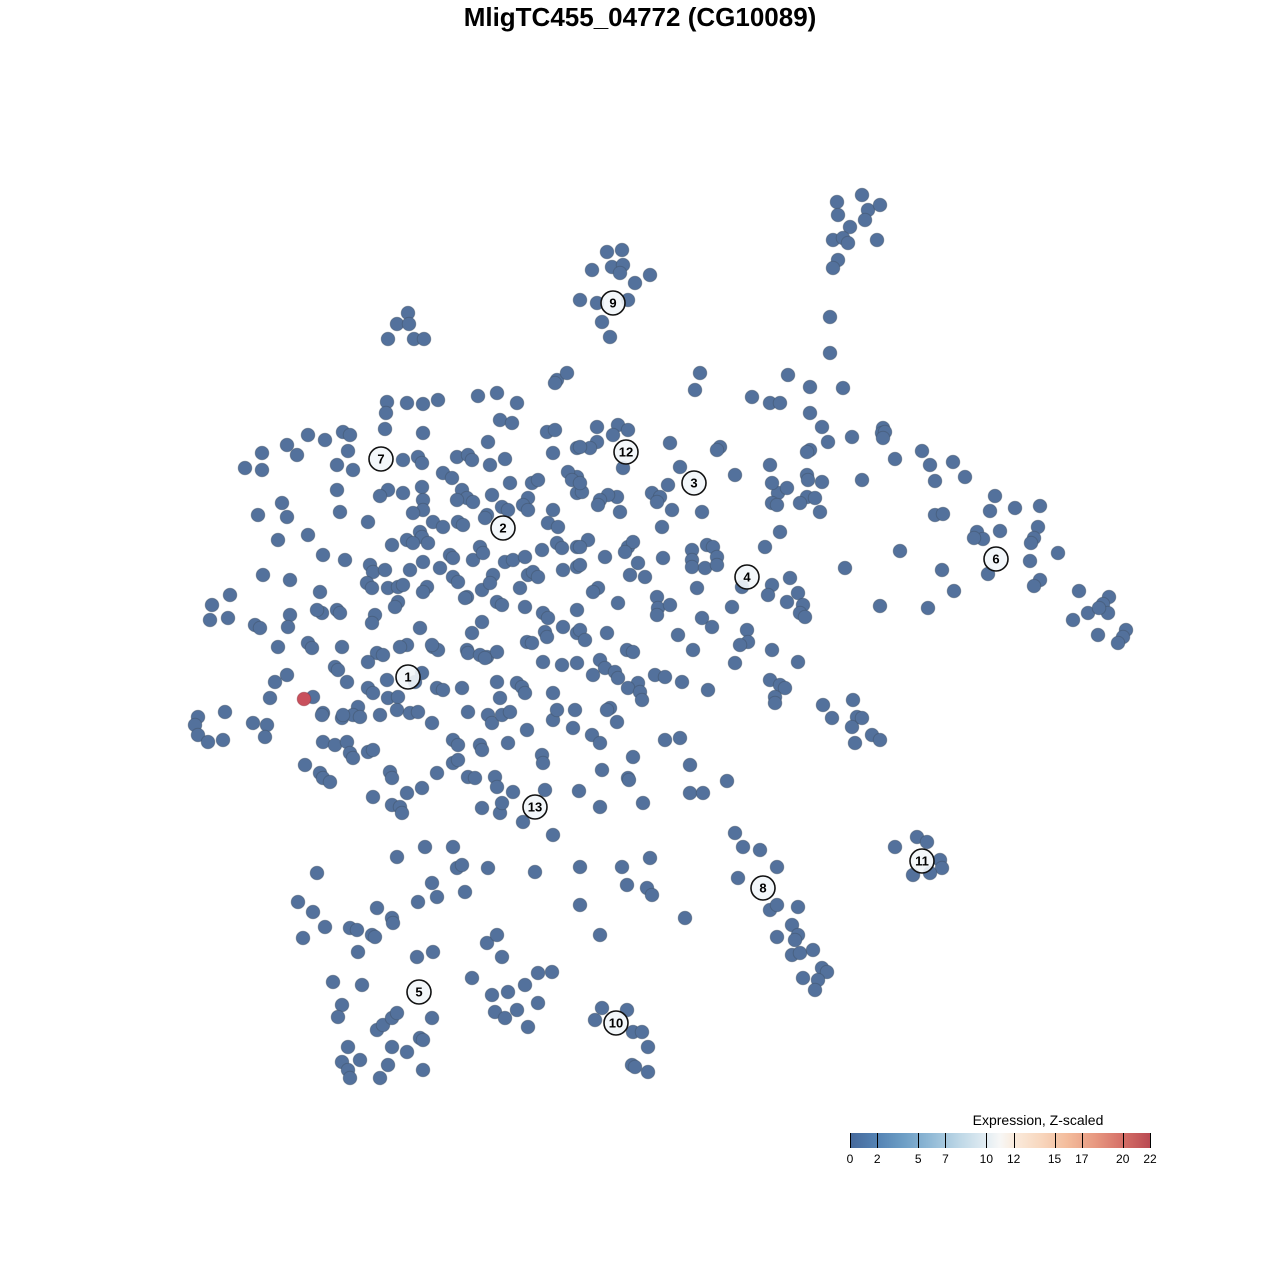 The height and width of the screenshot is (1280, 1280). I want to click on cluster-label-text: 5, so click(418, 992).